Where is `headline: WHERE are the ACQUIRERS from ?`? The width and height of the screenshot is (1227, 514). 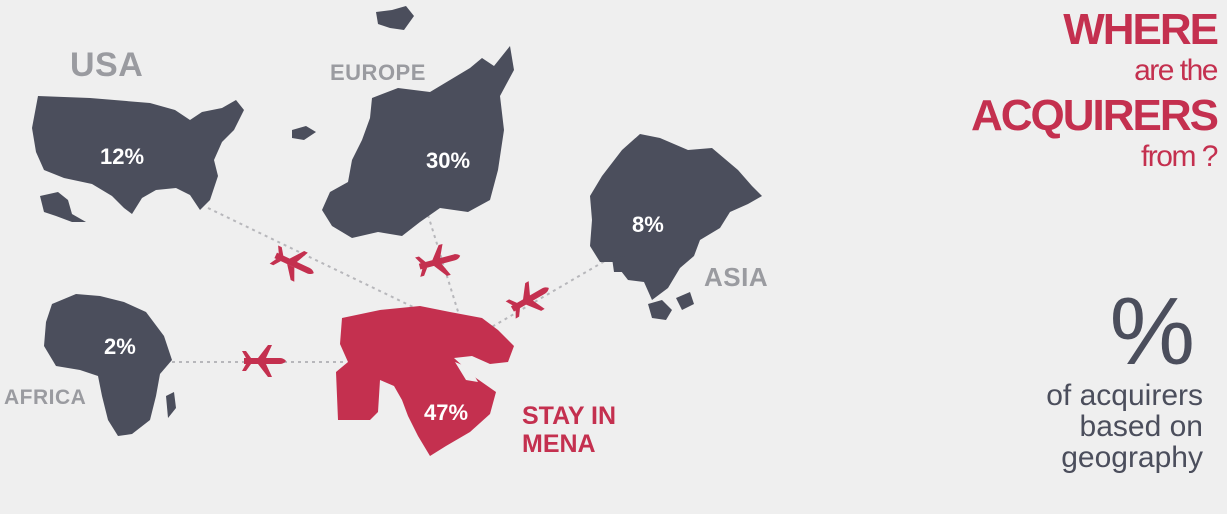 headline: WHERE are the ACQUIRERS from ? is located at coordinates (1094, 89).